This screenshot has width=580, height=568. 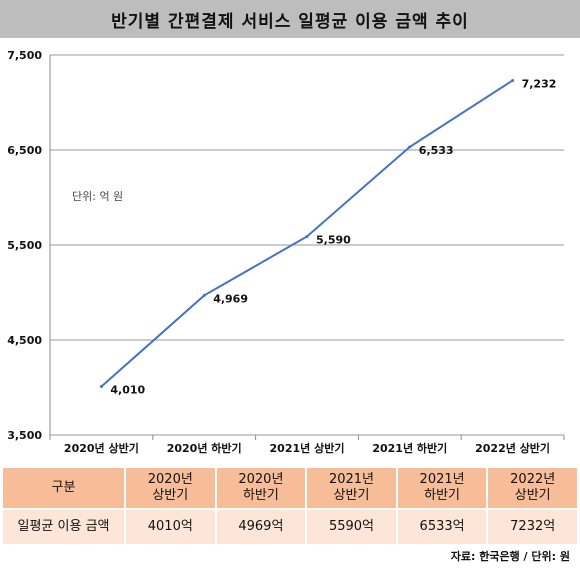 I want to click on y-tick-label: 6,500, so click(x=24, y=150).